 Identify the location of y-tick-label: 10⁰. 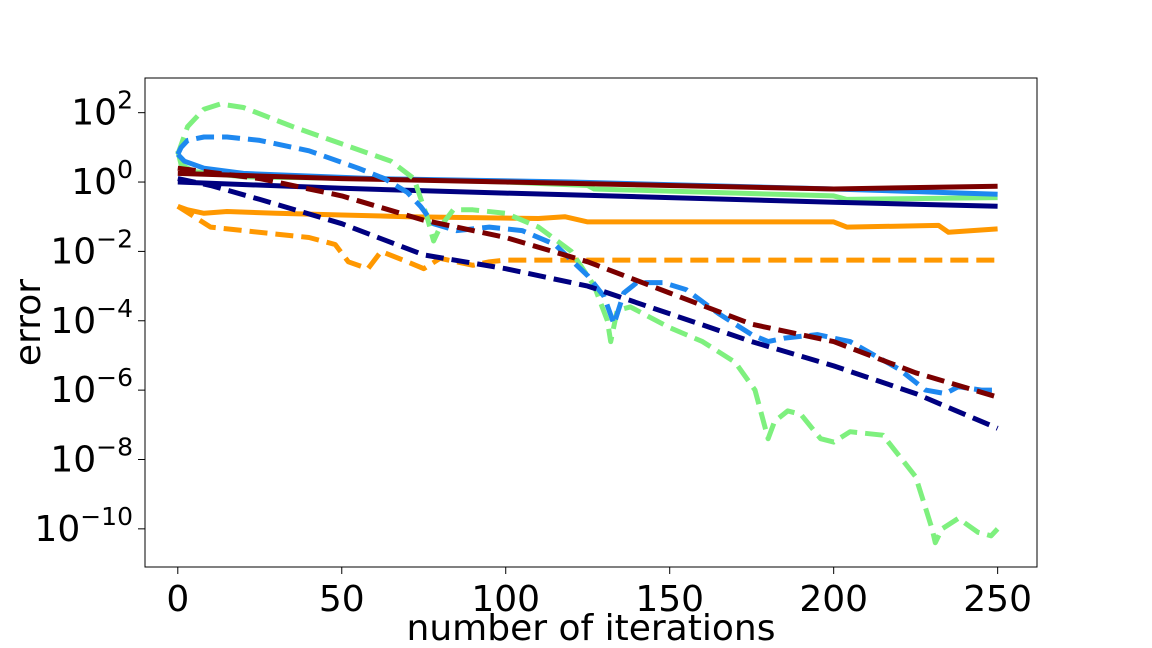
(102, 179).